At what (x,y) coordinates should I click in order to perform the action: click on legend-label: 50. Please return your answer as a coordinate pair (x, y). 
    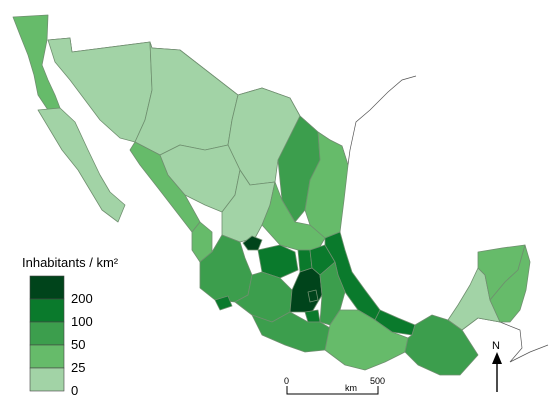
    Looking at the image, I should click on (78, 344).